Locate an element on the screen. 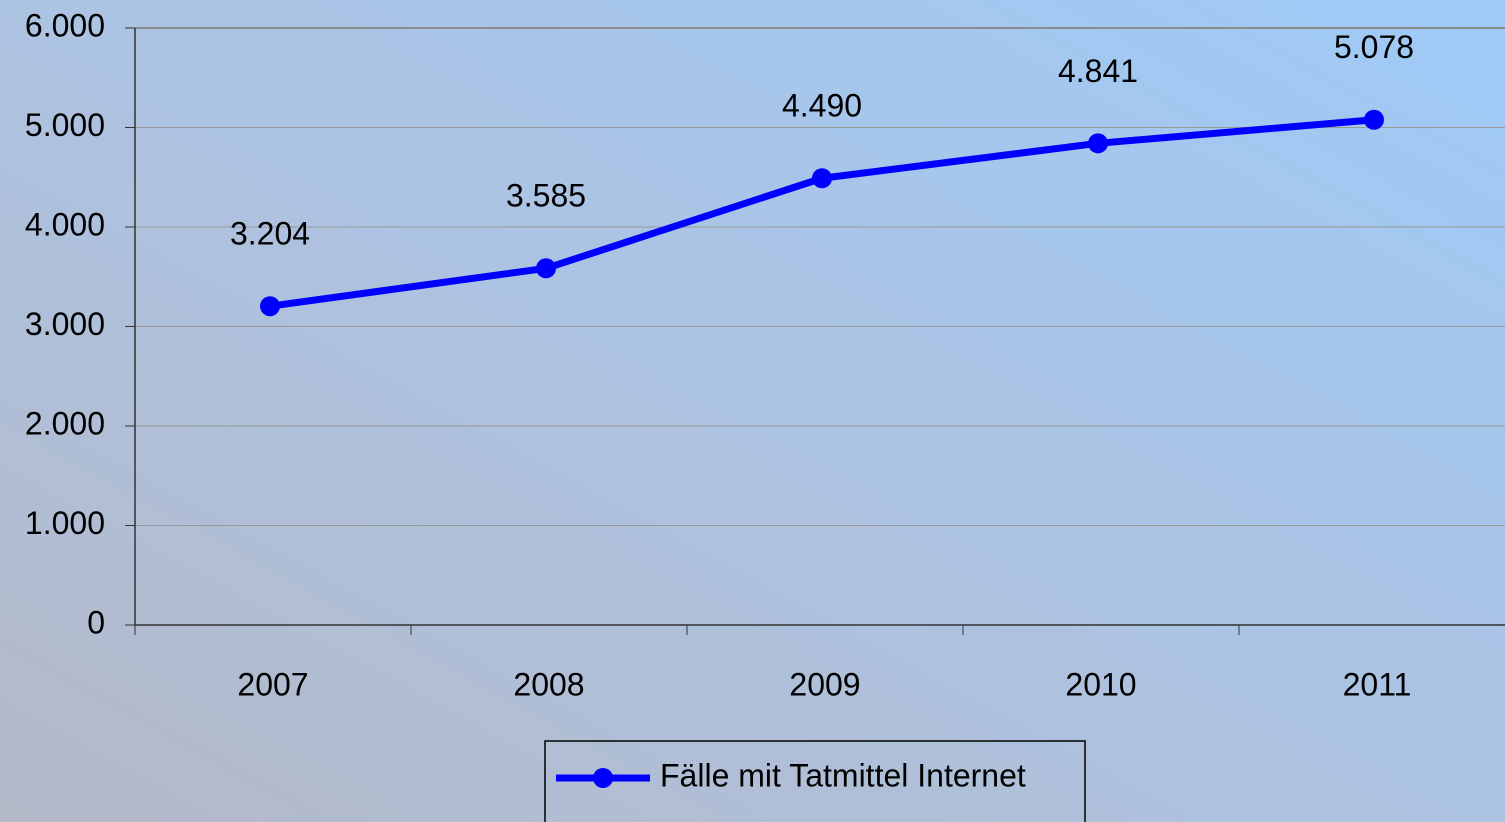 Image resolution: width=1505 pixels, height=822 pixels. data-label: 5.078 is located at coordinates (1374, 47).